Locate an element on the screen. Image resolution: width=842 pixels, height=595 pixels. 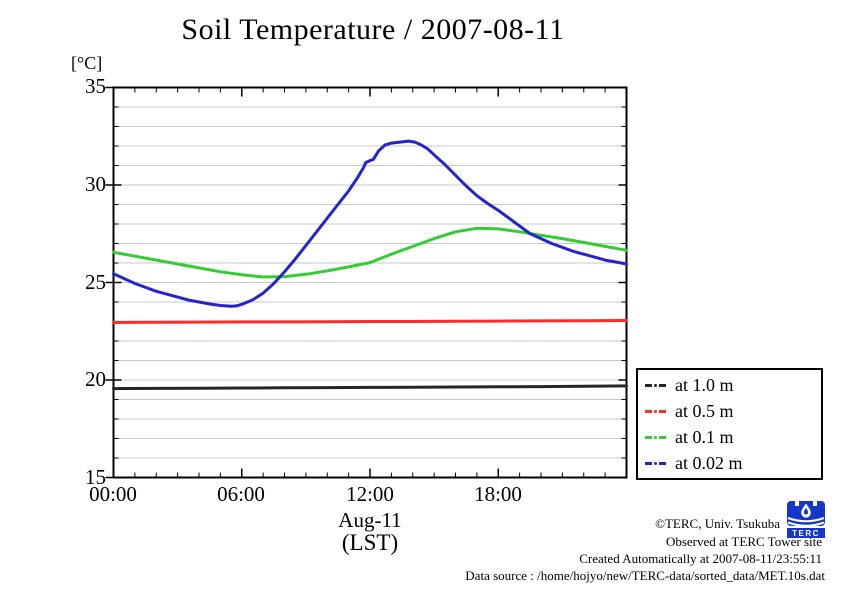
legend-box: at 1.0 m at 0.5 m at 0.1 m at 0.02 m is located at coordinates (729, 424).